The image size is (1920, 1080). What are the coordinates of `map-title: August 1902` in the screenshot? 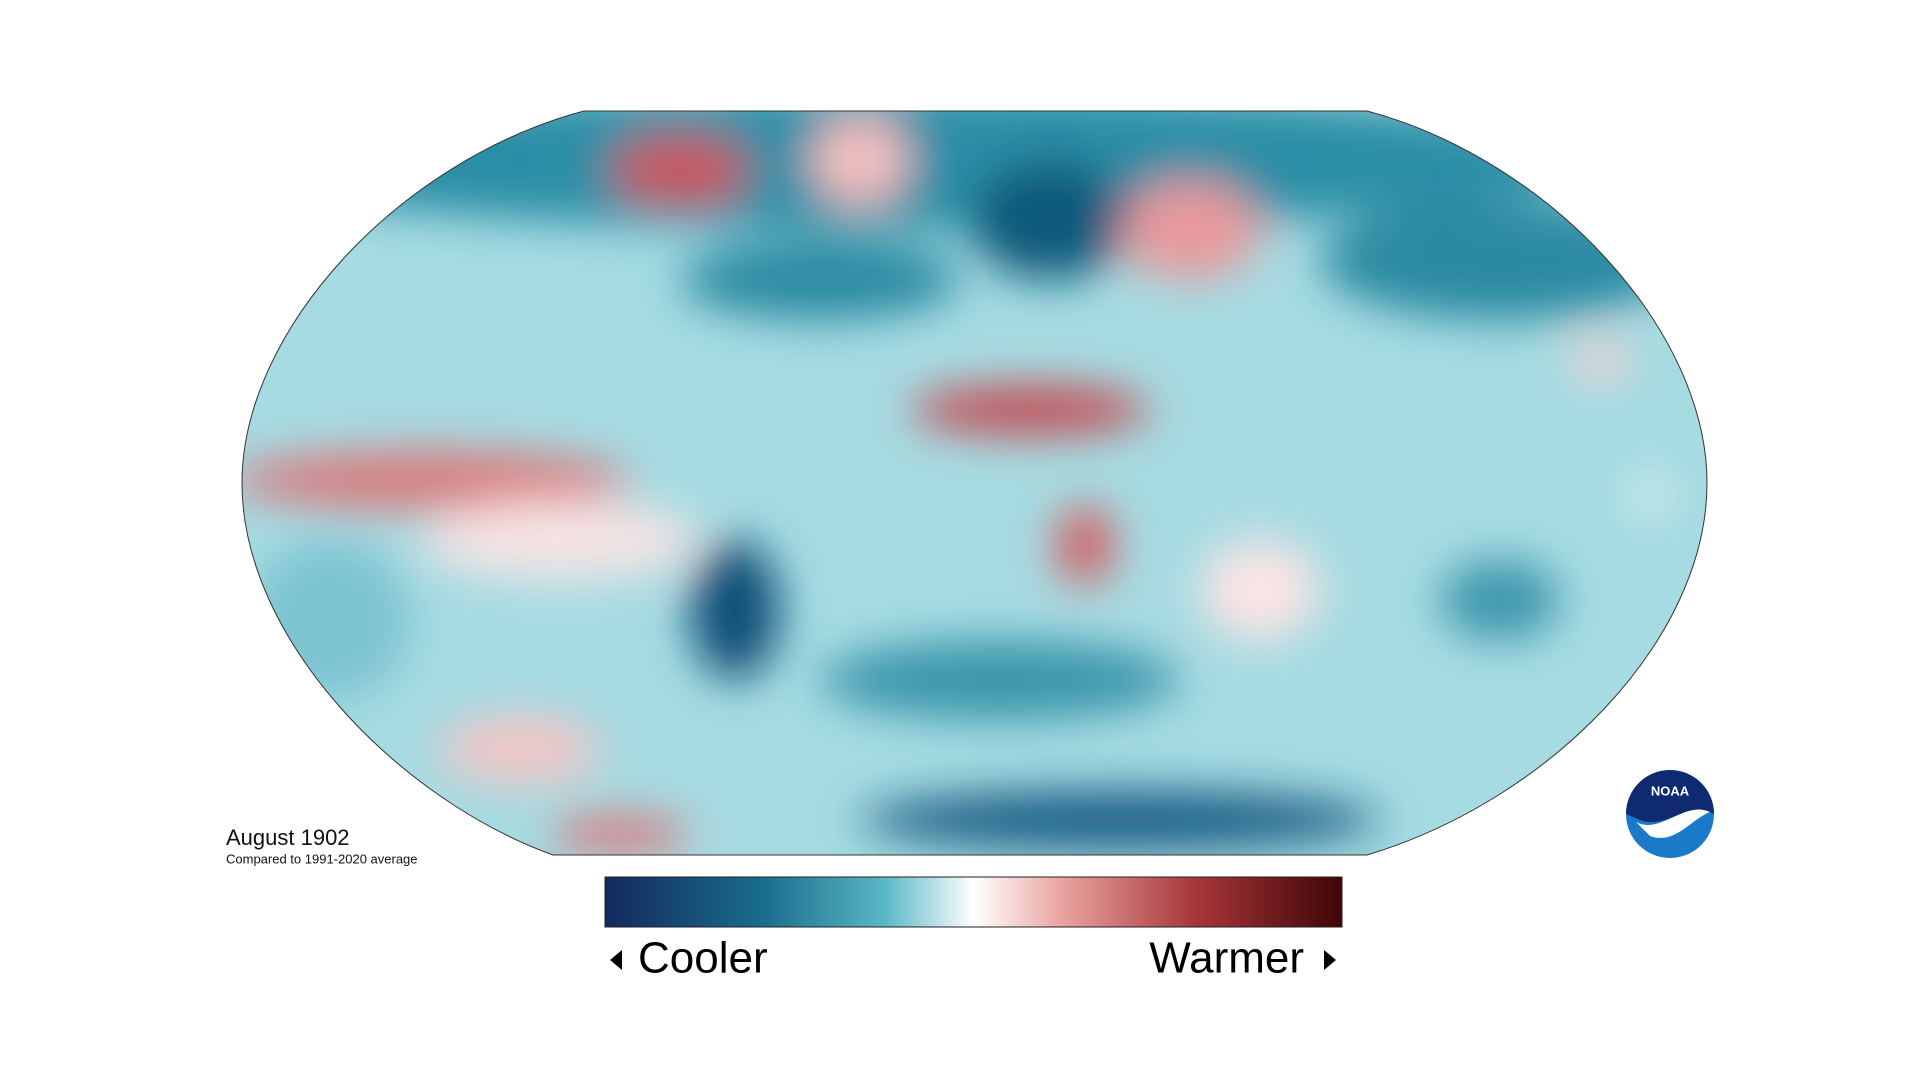 It's located at (288, 837).